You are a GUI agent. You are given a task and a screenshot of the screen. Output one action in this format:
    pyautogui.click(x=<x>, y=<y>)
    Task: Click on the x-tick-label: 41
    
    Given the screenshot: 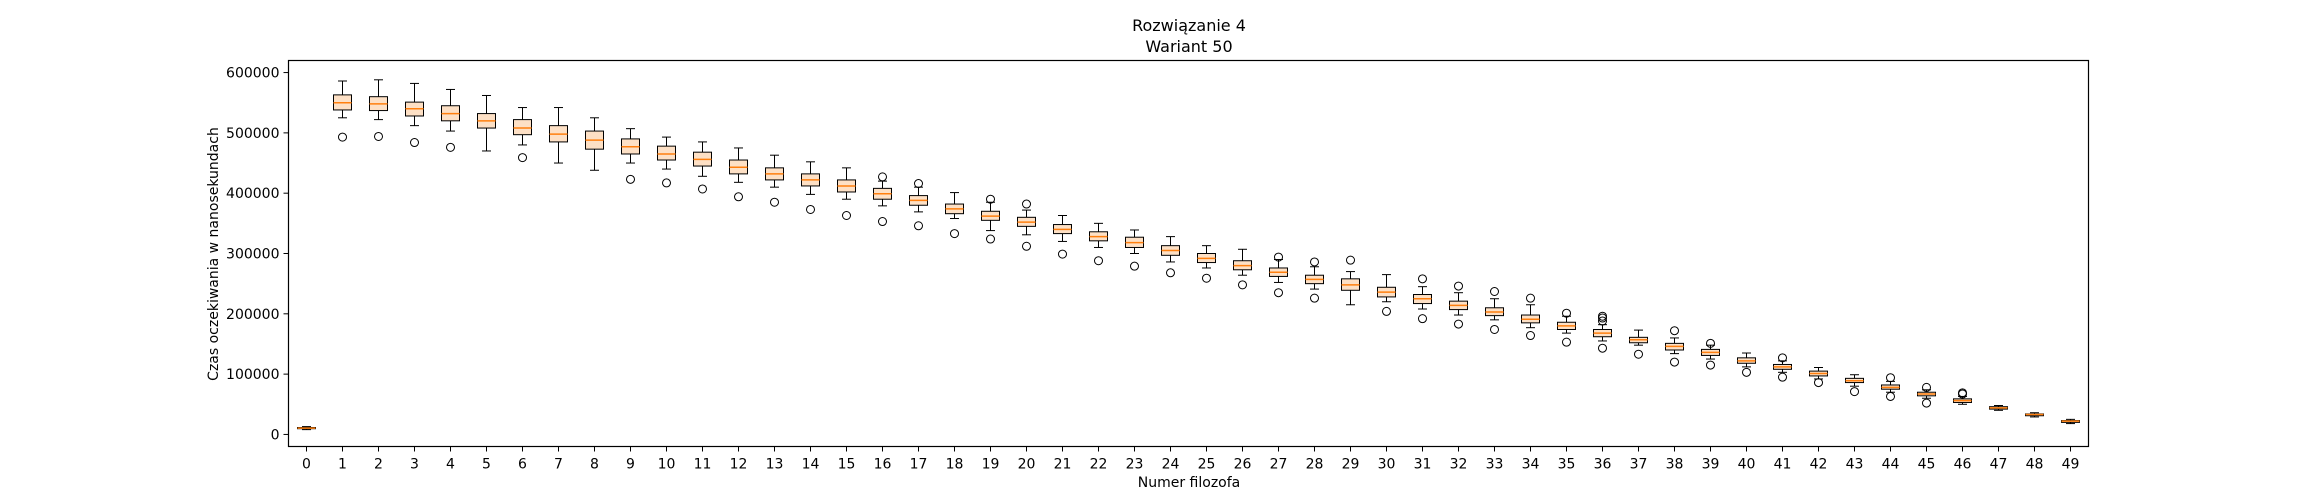 What is the action you would take?
    pyautogui.click(x=1783, y=465)
    